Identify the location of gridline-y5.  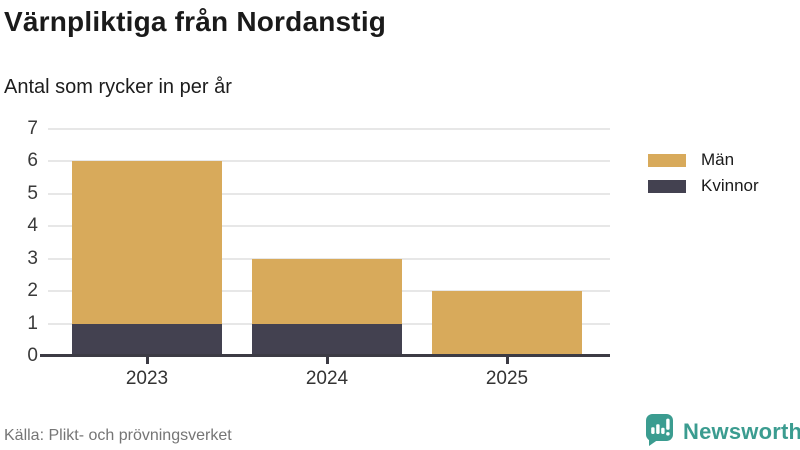
(329, 193).